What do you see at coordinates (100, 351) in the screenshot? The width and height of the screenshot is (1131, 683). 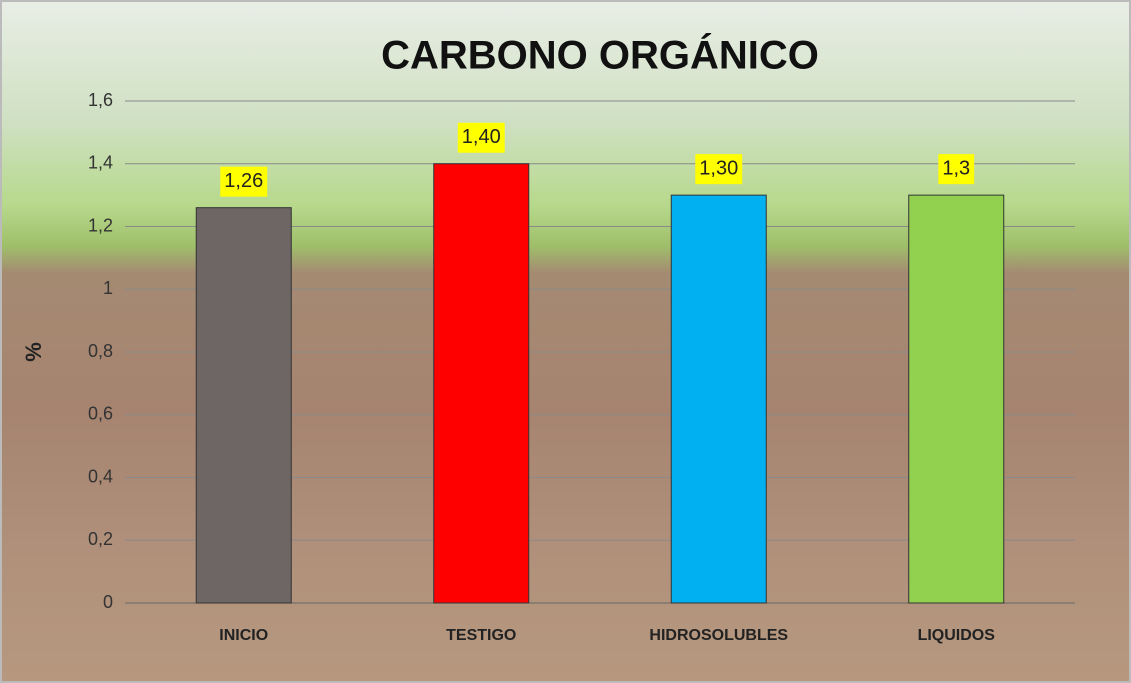 I see `y-tick-label: 0,8` at bounding box center [100, 351].